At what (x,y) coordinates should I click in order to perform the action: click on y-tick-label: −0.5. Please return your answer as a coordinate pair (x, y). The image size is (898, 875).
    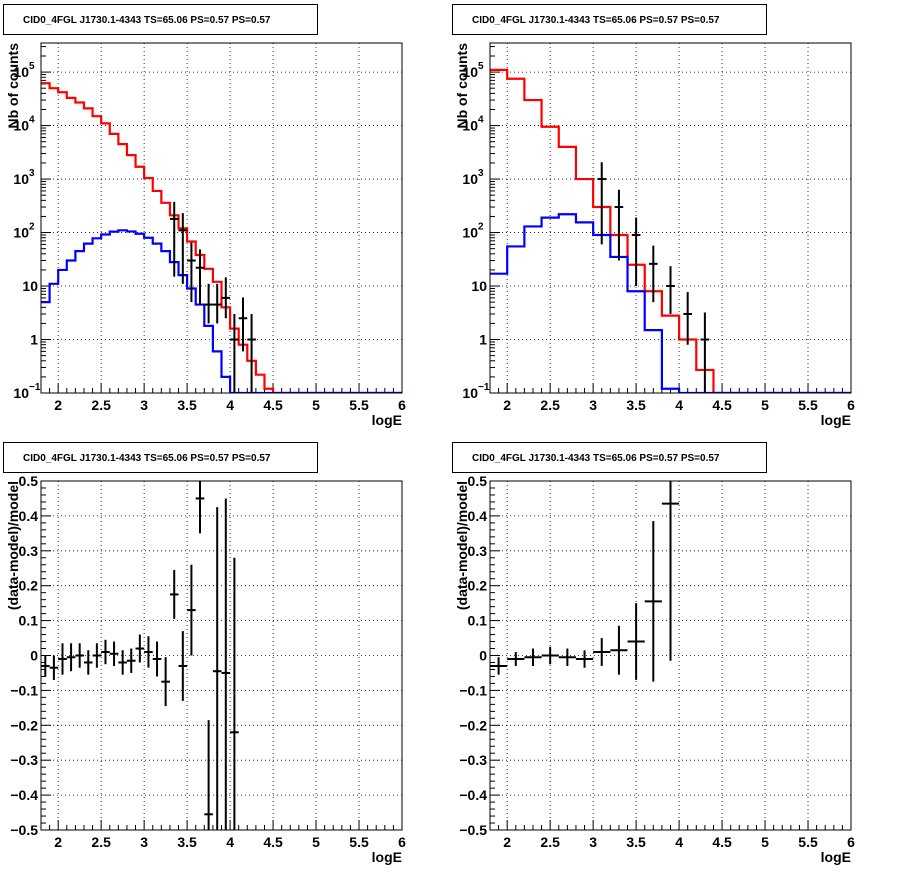
    Looking at the image, I should click on (473, 830).